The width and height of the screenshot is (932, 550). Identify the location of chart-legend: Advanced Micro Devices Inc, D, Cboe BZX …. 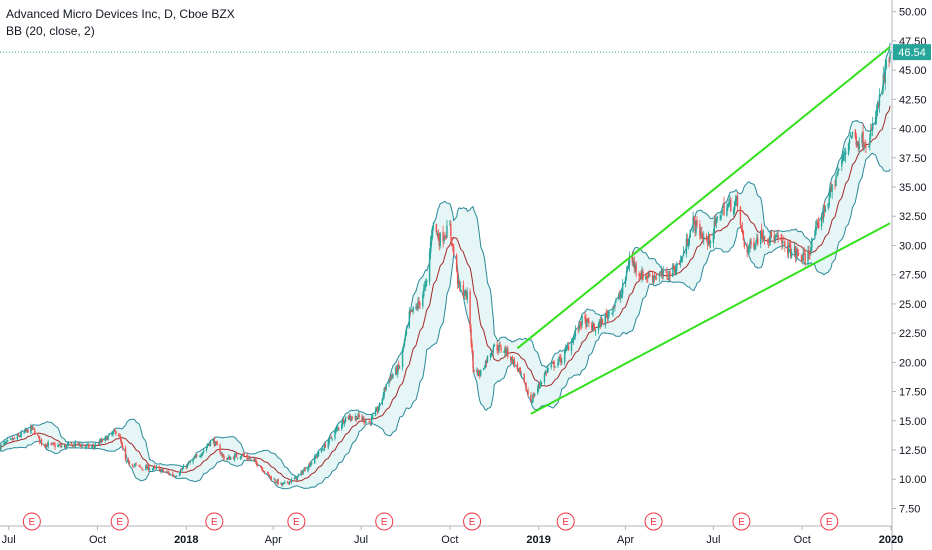
(120, 23).